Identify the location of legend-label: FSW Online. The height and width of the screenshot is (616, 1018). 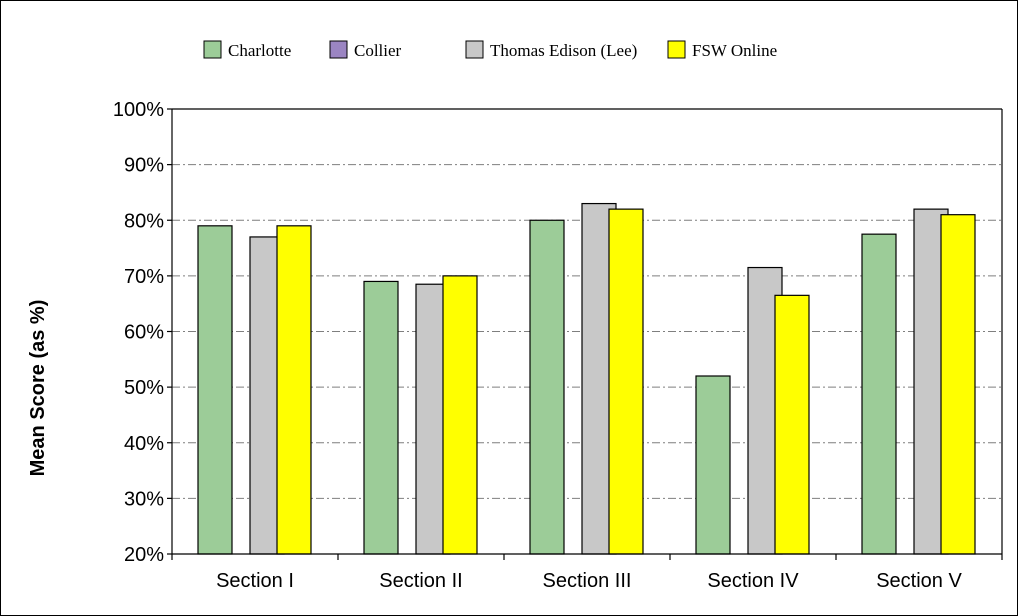
(734, 50).